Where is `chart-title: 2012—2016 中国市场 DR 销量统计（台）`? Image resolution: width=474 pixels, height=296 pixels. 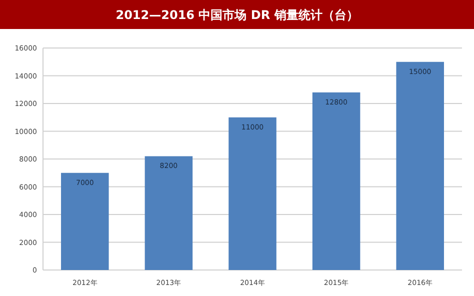
chart-title: 2012—2016 中国市场 DR 销量统计（台） is located at coordinates (237, 15).